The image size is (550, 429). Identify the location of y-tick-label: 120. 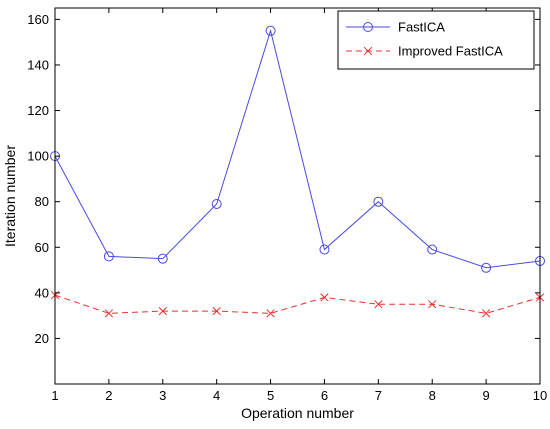
(38, 110).